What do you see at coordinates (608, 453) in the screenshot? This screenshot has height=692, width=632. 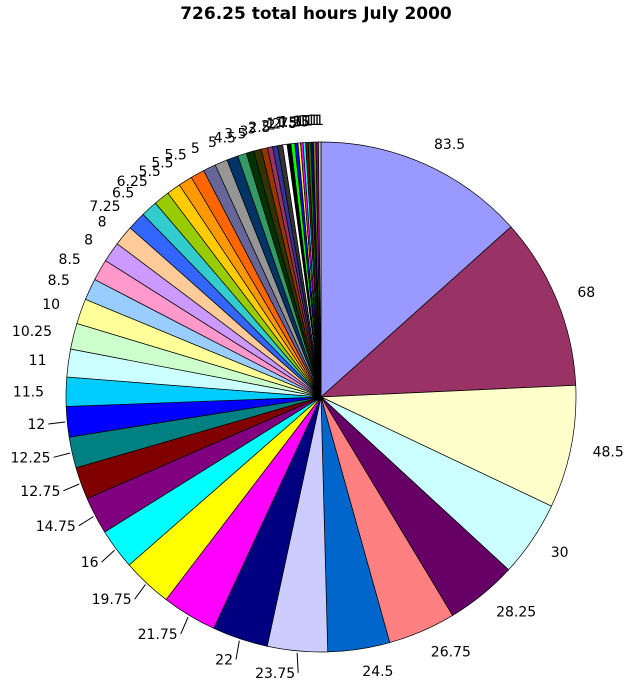 I see `slice-label: 48.5` at bounding box center [608, 453].